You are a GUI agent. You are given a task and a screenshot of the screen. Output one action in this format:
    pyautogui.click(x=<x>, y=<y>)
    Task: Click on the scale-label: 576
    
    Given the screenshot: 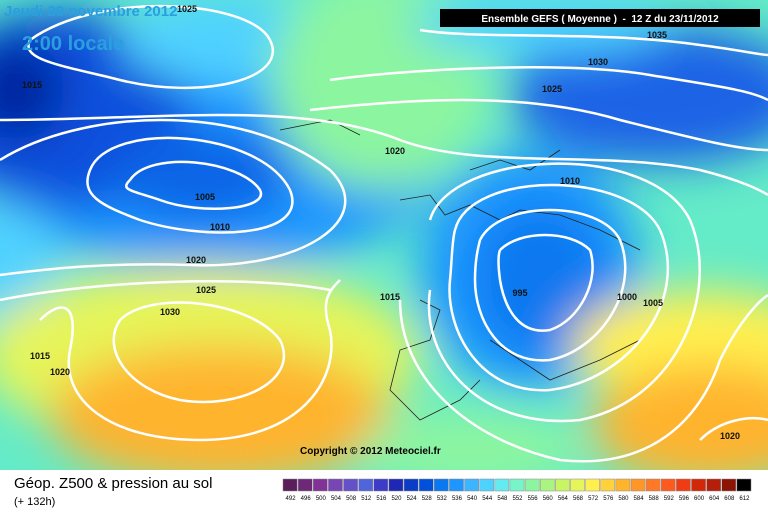 What is the action you would take?
    pyautogui.click(x=608, y=499)
    